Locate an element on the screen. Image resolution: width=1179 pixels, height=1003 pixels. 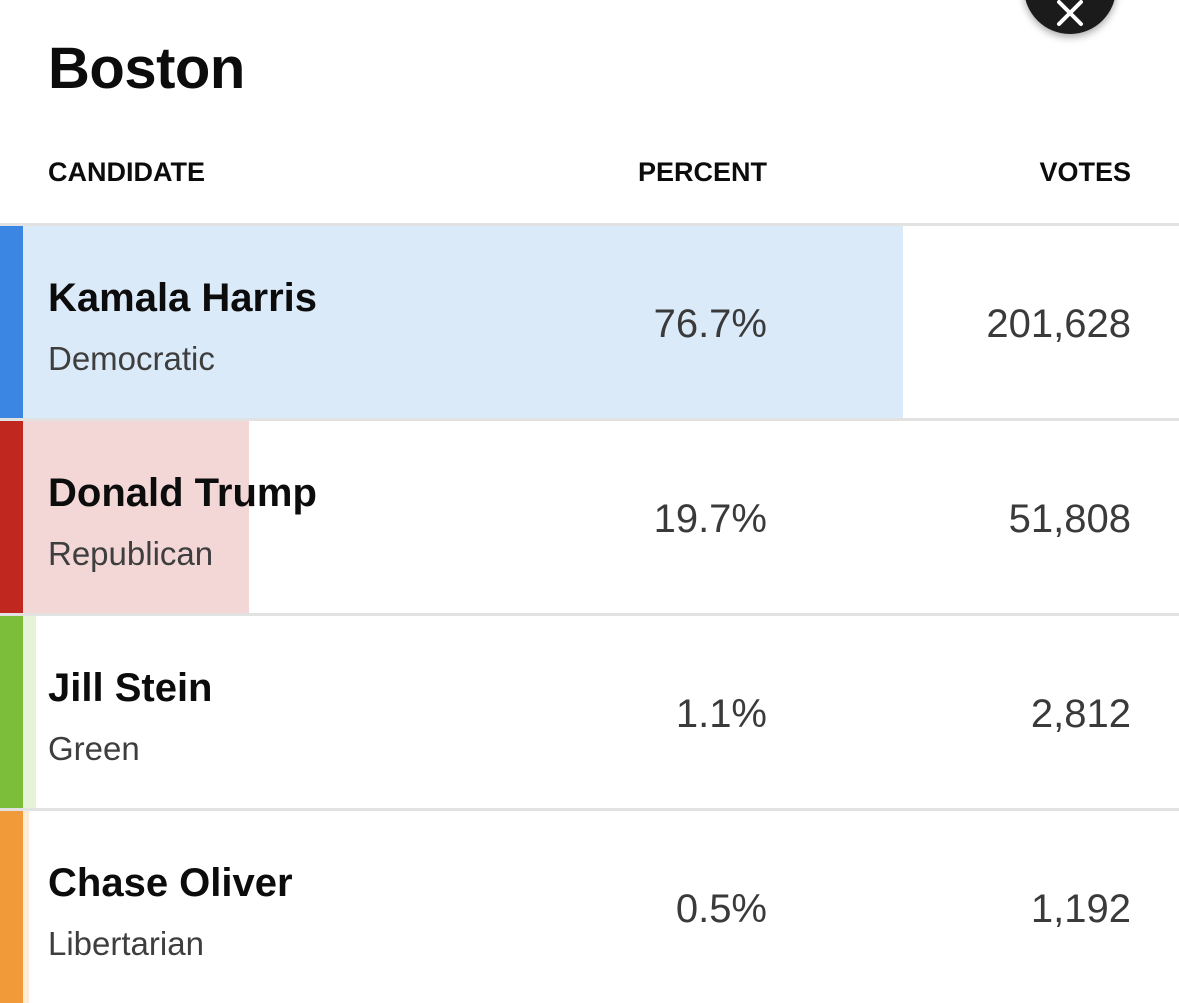
close-button is located at coordinates (1070, 17).